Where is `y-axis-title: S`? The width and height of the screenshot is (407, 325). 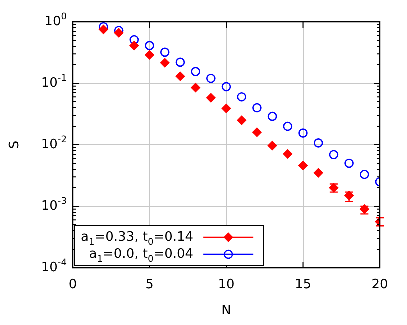
y-axis-title: S is located at coordinates (14, 145).